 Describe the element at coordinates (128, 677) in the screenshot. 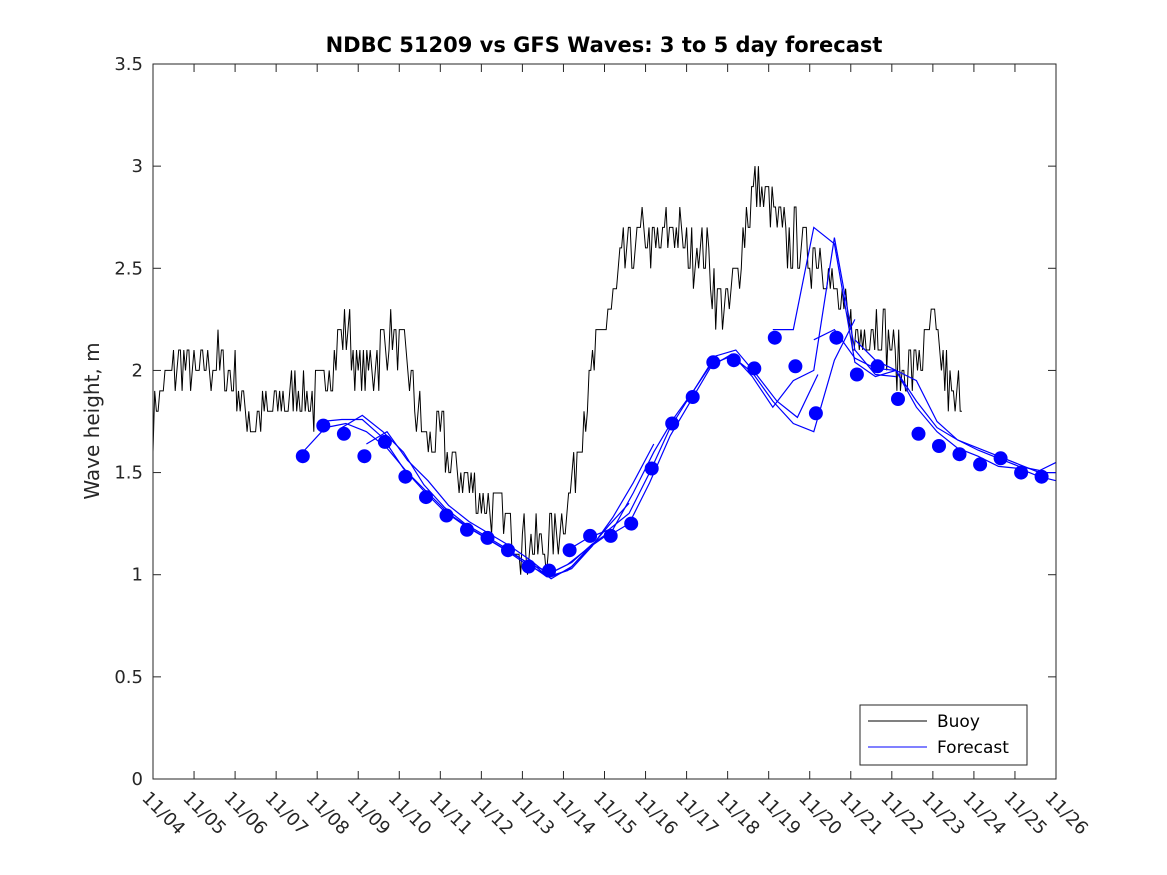

I see `y-tick-label: 0.5` at that location.